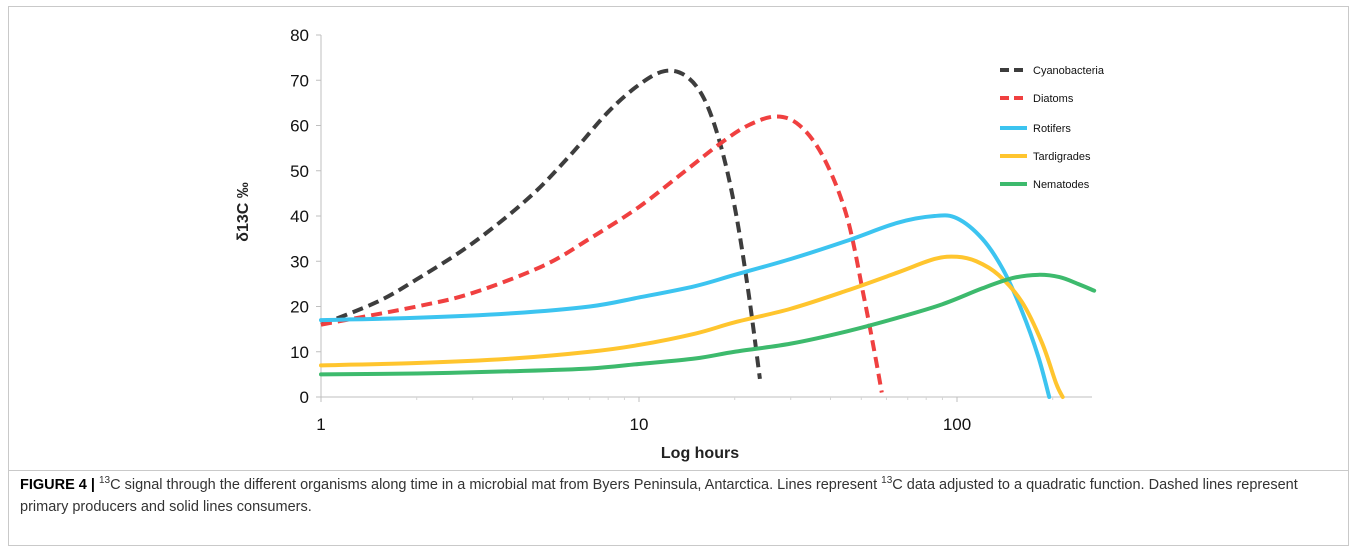 The image size is (1358, 554). I want to click on x-tick-label: 10, so click(639, 424).